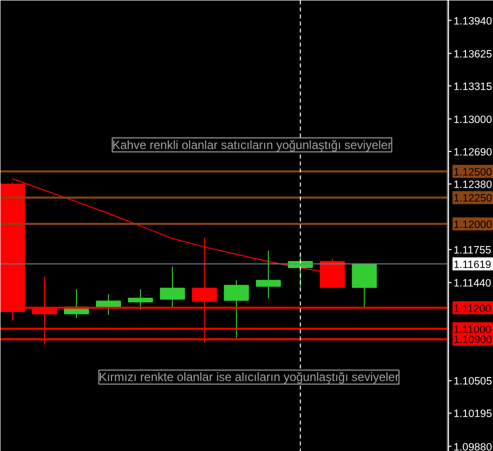 This screenshot has height=451, width=493. I want to click on y-tick-label: 1.12380, so click(473, 184).